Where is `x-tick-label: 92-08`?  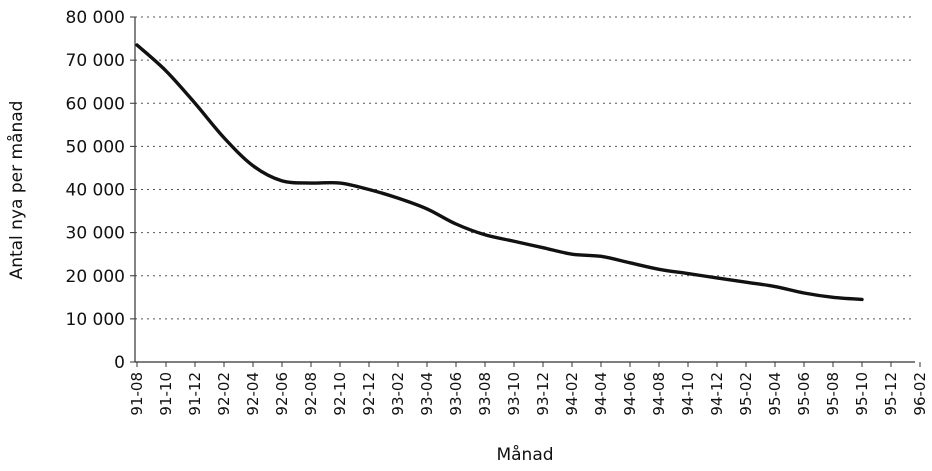
x-tick-label: 92-08 is located at coordinates (311, 394).